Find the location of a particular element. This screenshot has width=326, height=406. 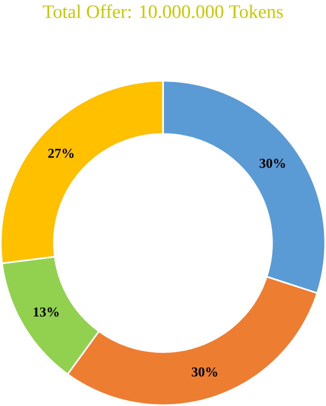

data-label: 27% is located at coordinates (61, 153).